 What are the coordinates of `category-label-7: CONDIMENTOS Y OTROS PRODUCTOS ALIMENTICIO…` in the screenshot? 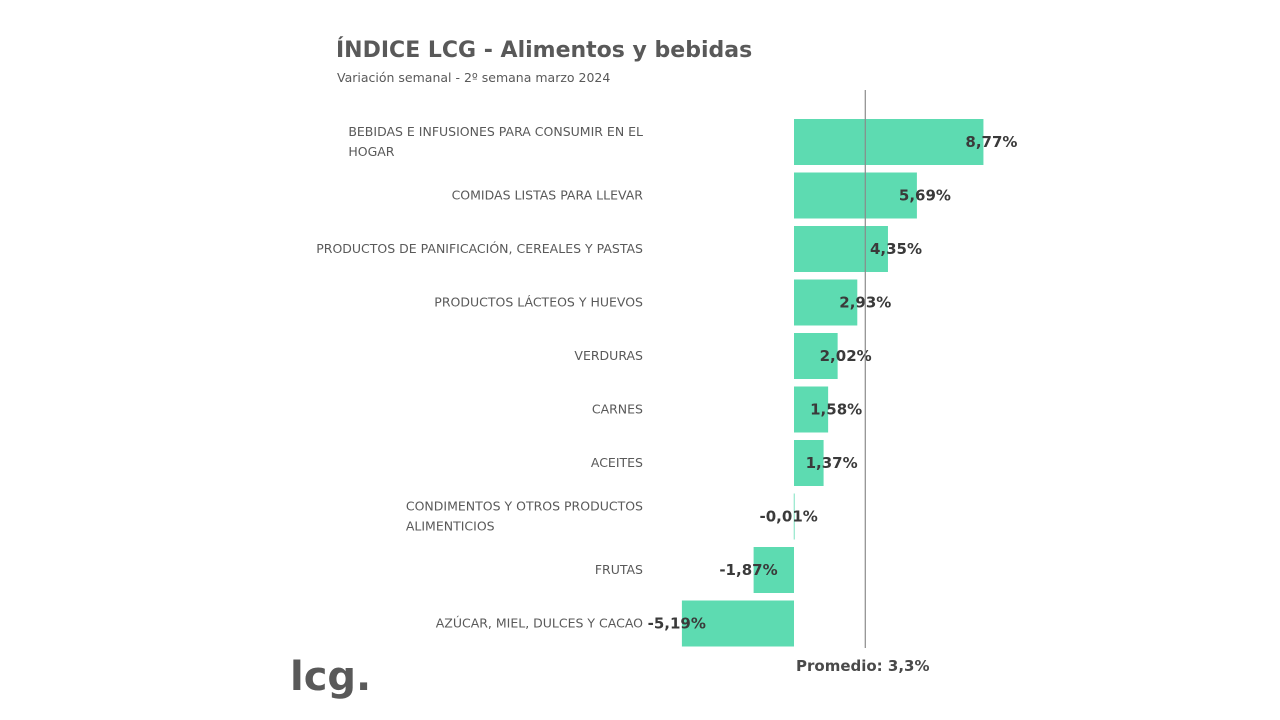 It's located at (524, 516).